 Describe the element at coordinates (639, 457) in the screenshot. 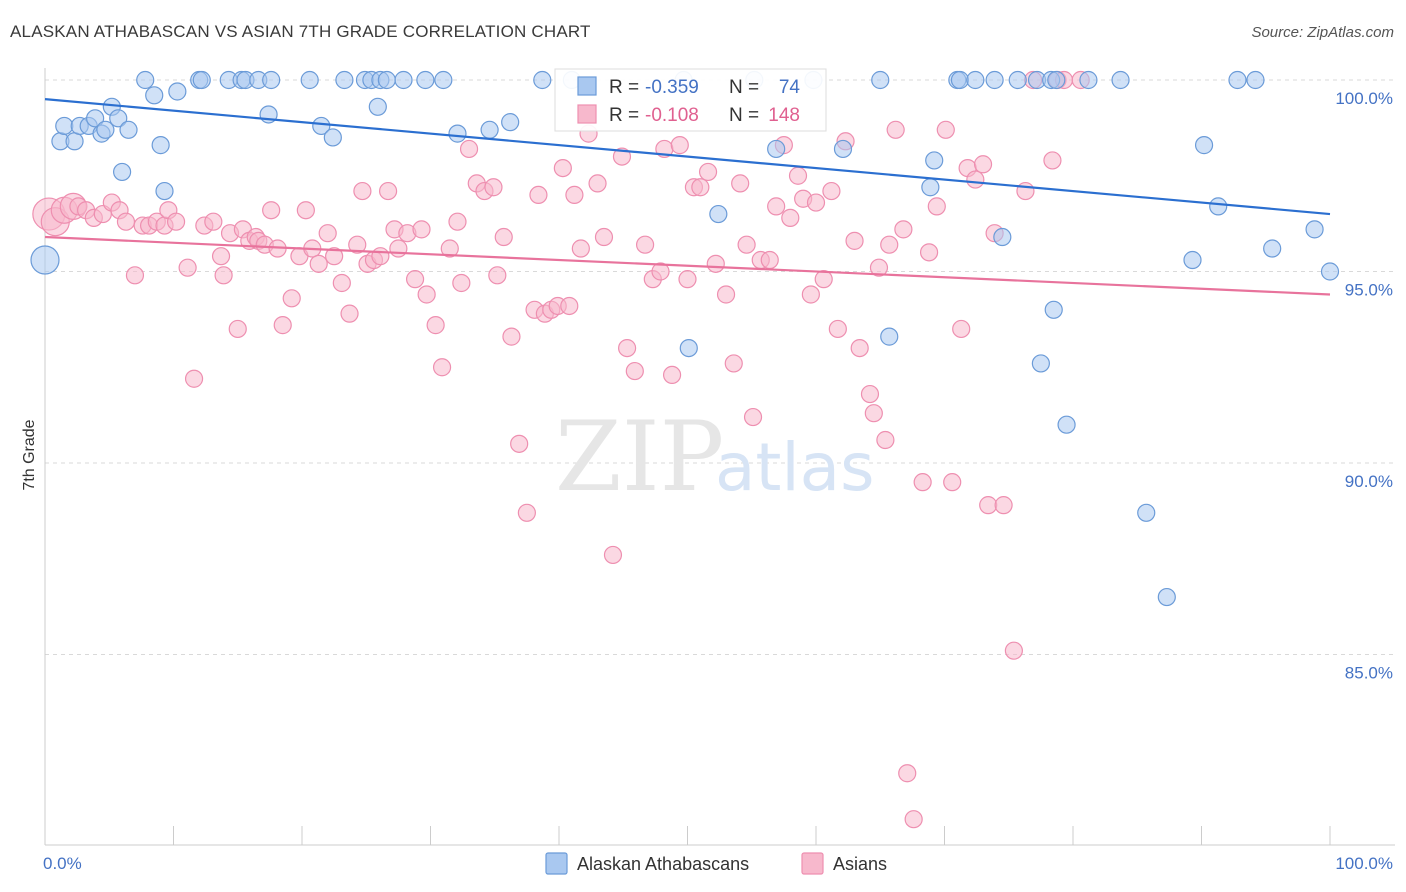

I see `watermark-zip: ZIP` at that location.